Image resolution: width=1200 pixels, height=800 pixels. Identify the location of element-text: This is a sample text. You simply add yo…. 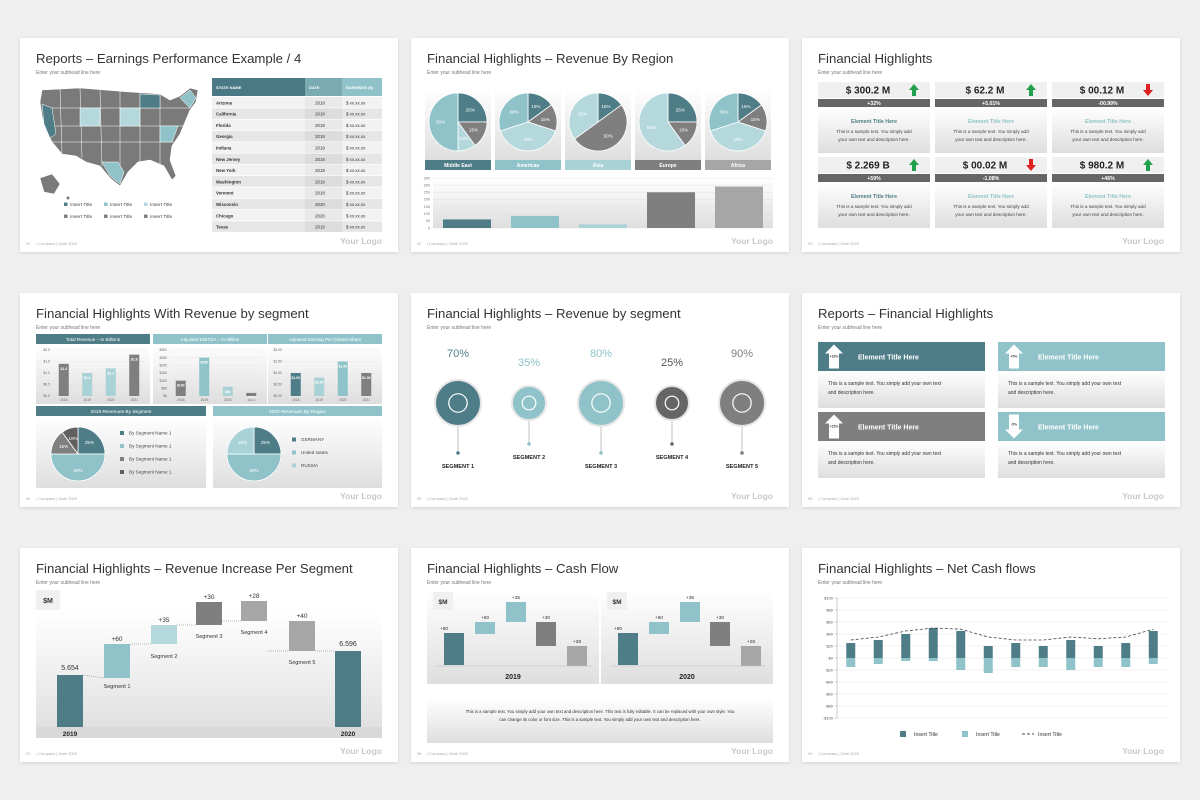
(1065, 454).